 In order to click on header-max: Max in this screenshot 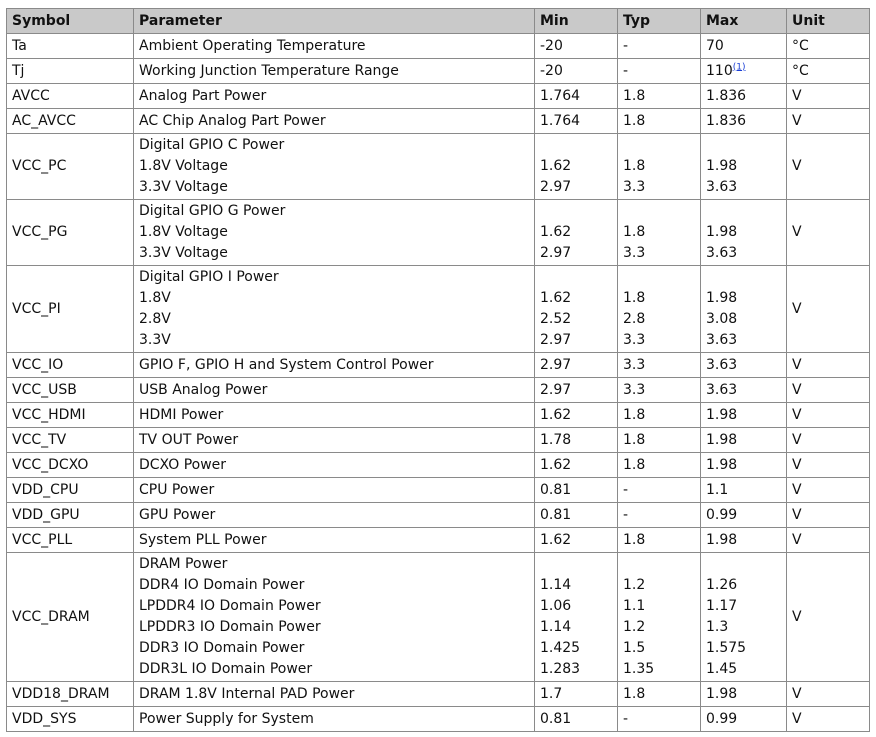, I will do `click(743, 21)`.